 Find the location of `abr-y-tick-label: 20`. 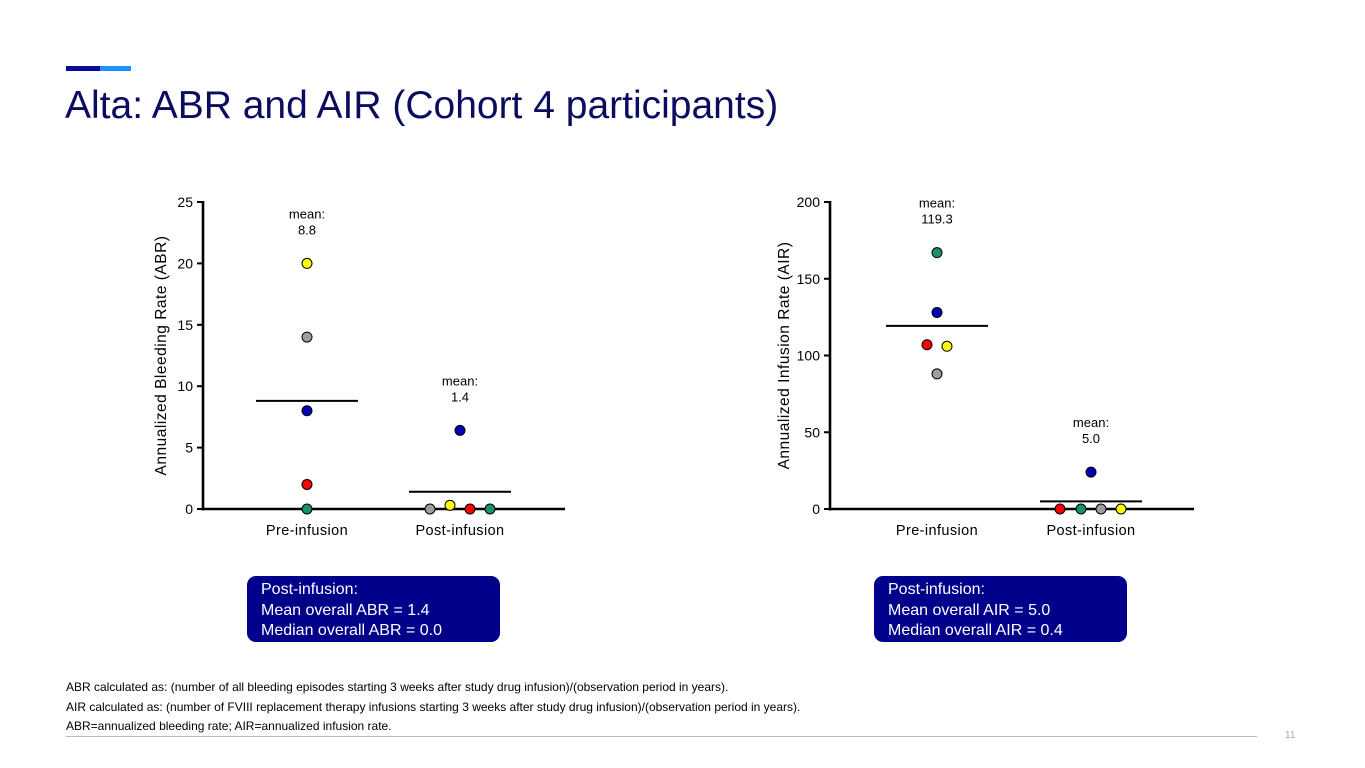

abr-y-tick-label: 20 is located at coordinates (185, 263).